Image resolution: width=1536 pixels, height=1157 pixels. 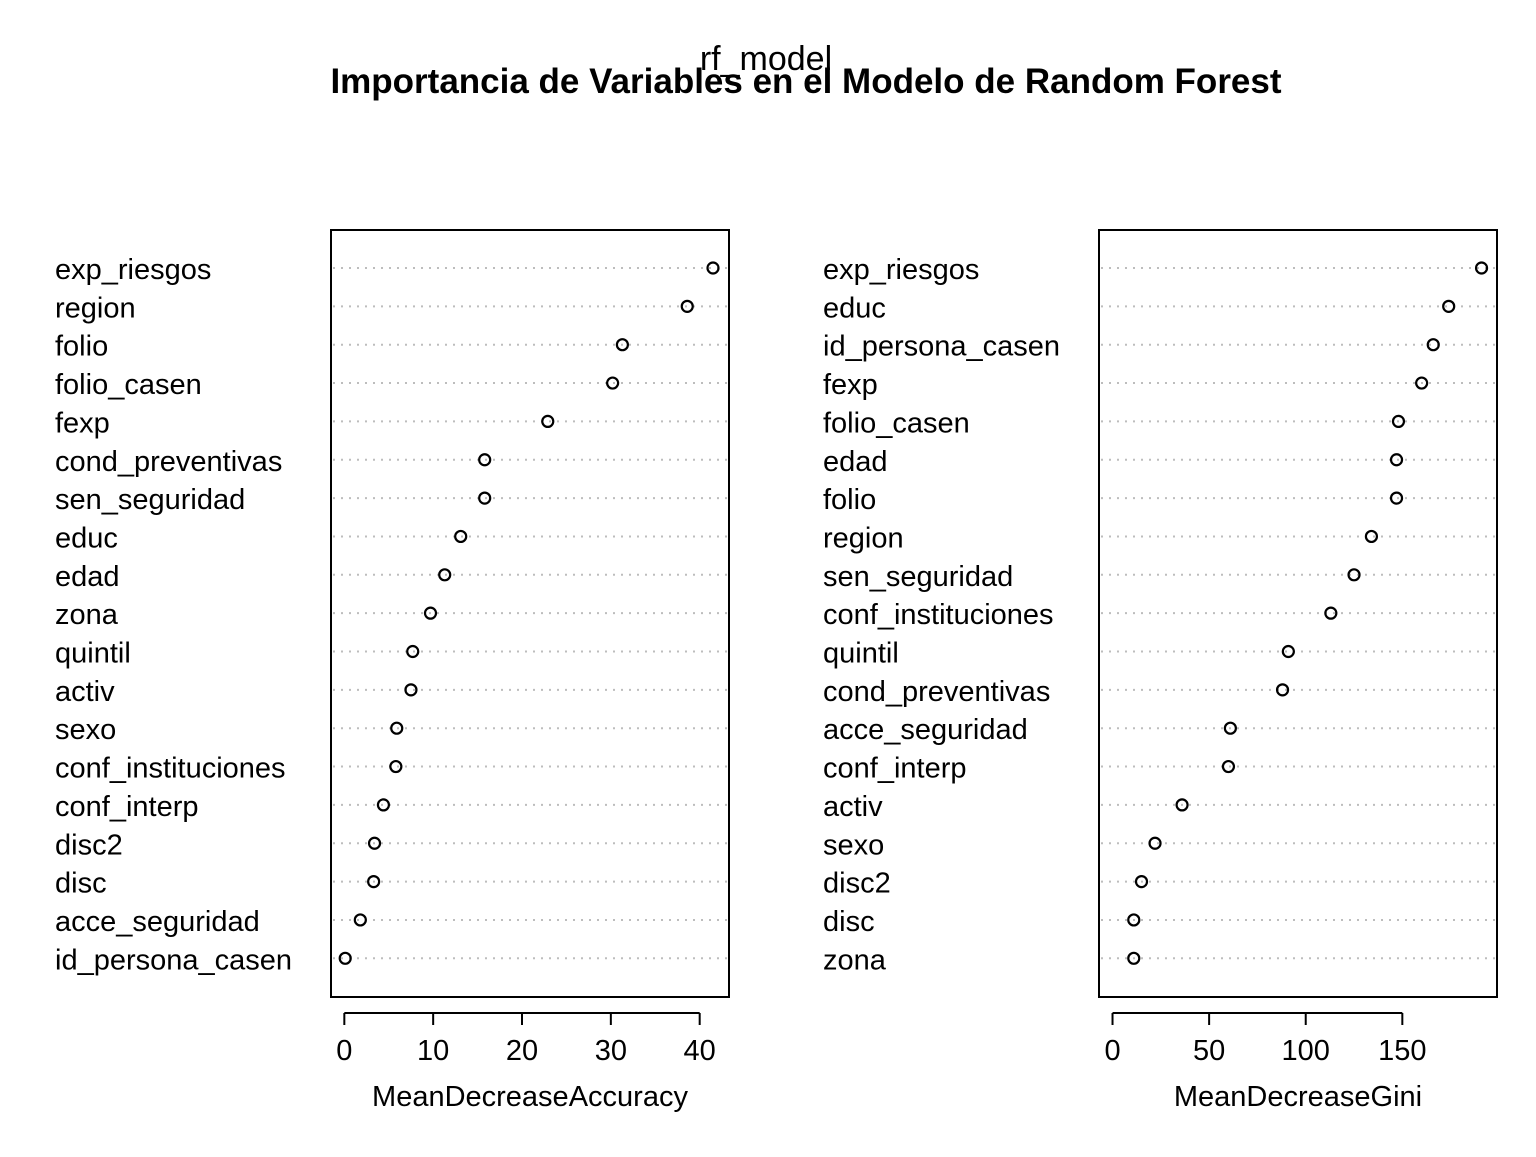 I want to click on x-tick-label: 50, so click(x=1209, y=1051).